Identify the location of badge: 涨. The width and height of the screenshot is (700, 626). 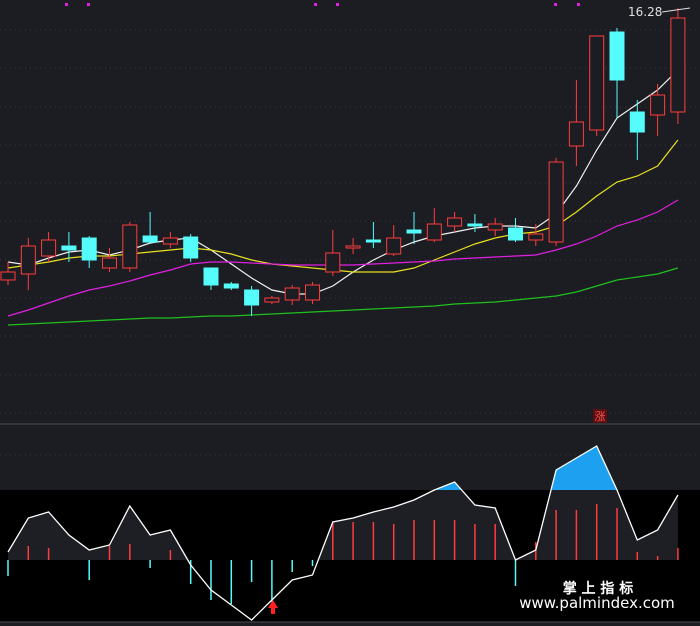
(600, 416).